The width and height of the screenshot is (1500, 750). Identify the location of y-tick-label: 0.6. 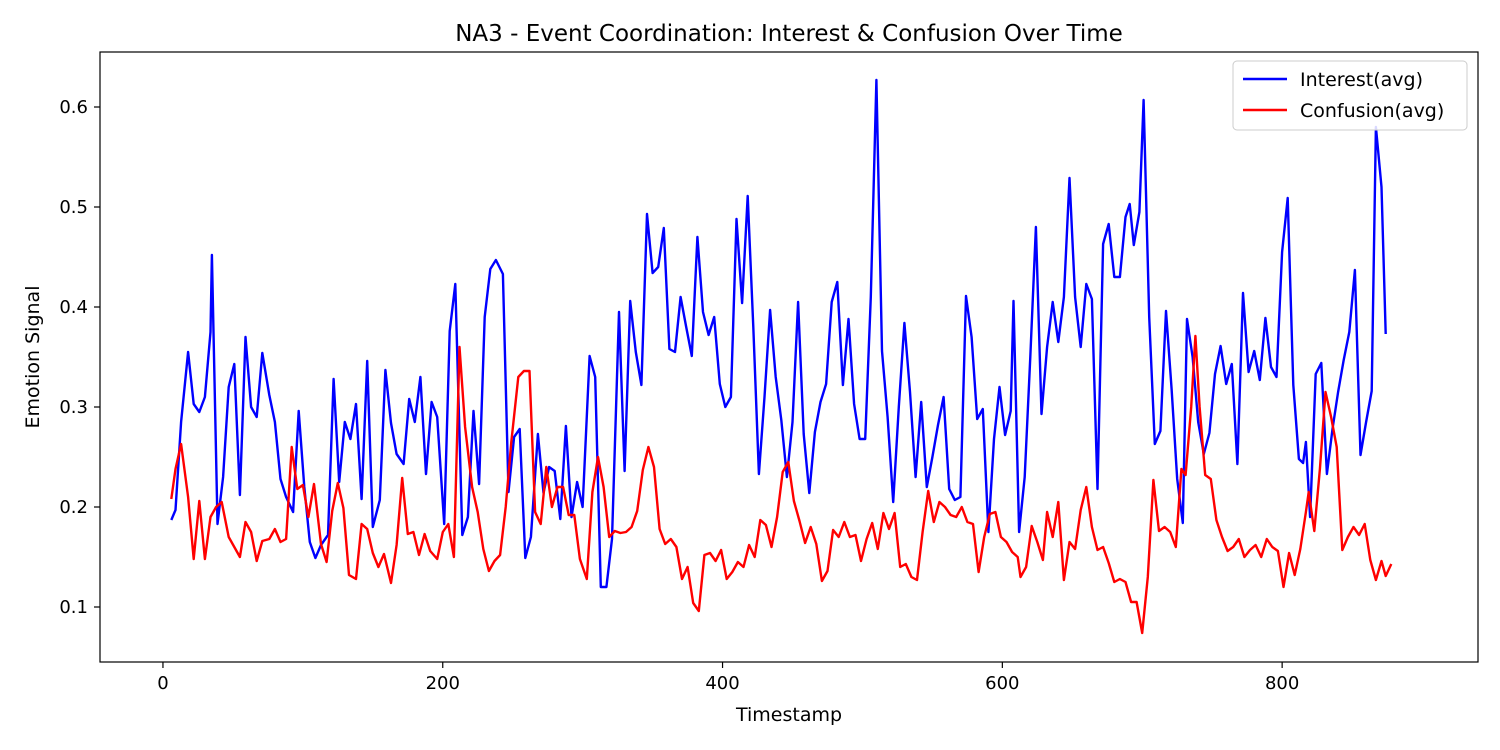
(73, 107).